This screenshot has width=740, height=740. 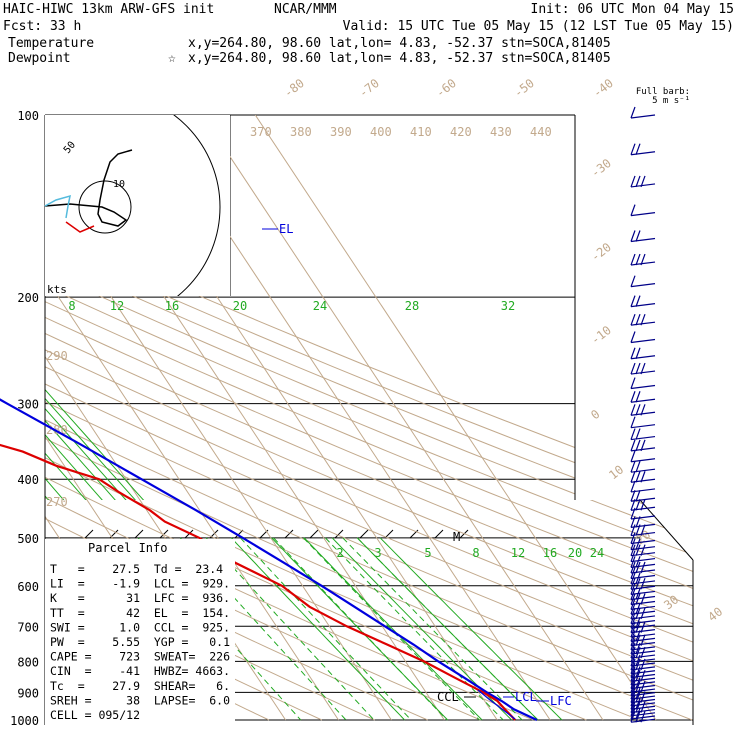 I want to click on lcl-label: LCL, so click(x=526, y=697).